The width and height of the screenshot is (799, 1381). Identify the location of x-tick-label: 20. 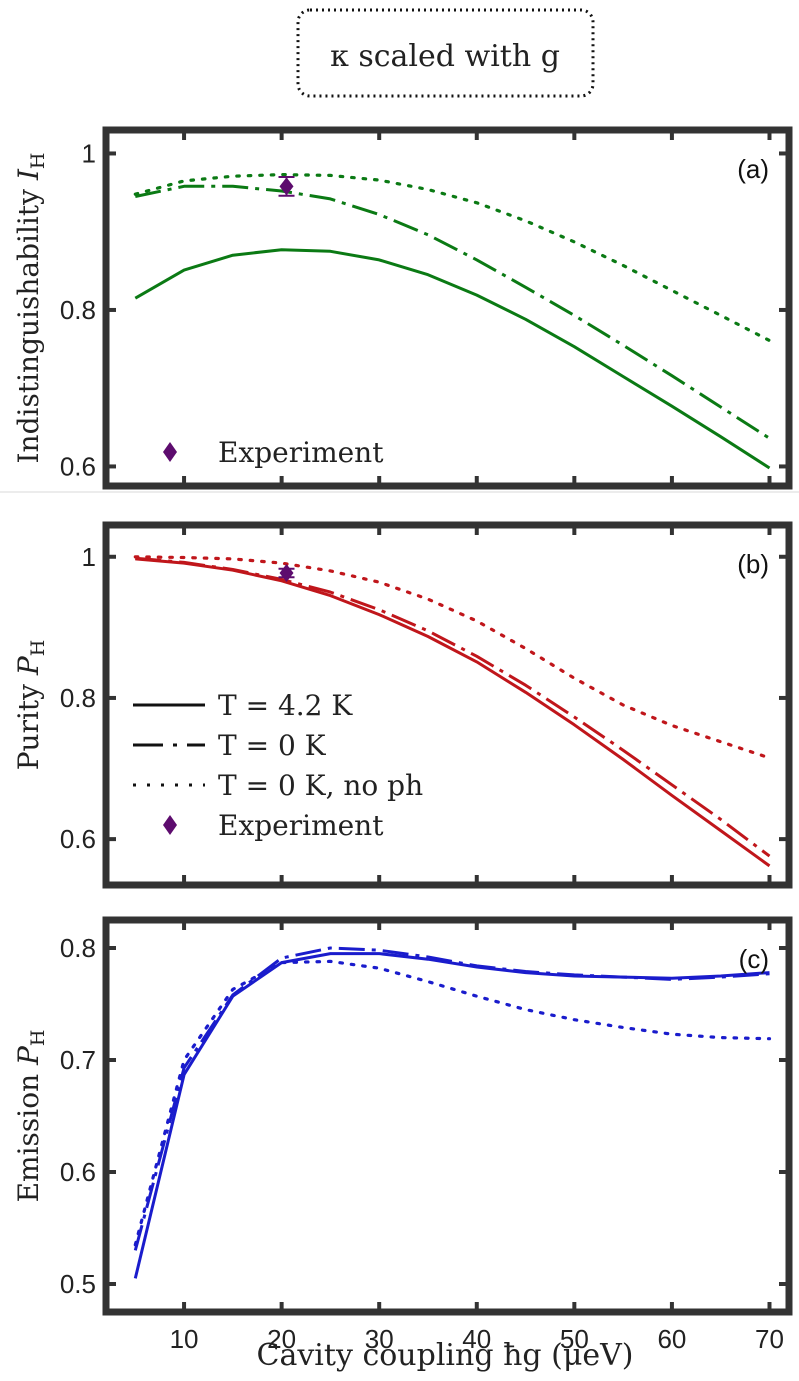
(281, 1339).